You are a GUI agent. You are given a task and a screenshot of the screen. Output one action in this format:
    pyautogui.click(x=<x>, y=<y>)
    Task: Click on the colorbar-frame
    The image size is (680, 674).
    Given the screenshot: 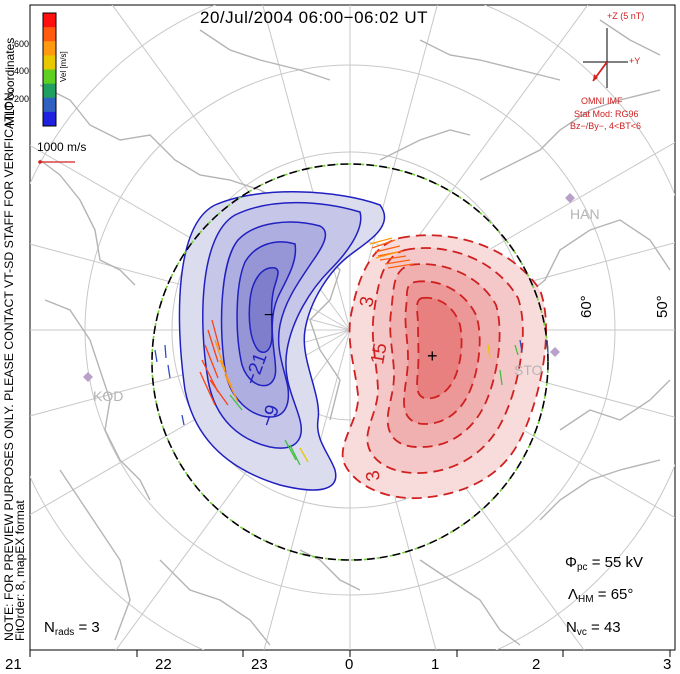 What is the action you would take?
    pyautogui.click(x=49, y=69)
    